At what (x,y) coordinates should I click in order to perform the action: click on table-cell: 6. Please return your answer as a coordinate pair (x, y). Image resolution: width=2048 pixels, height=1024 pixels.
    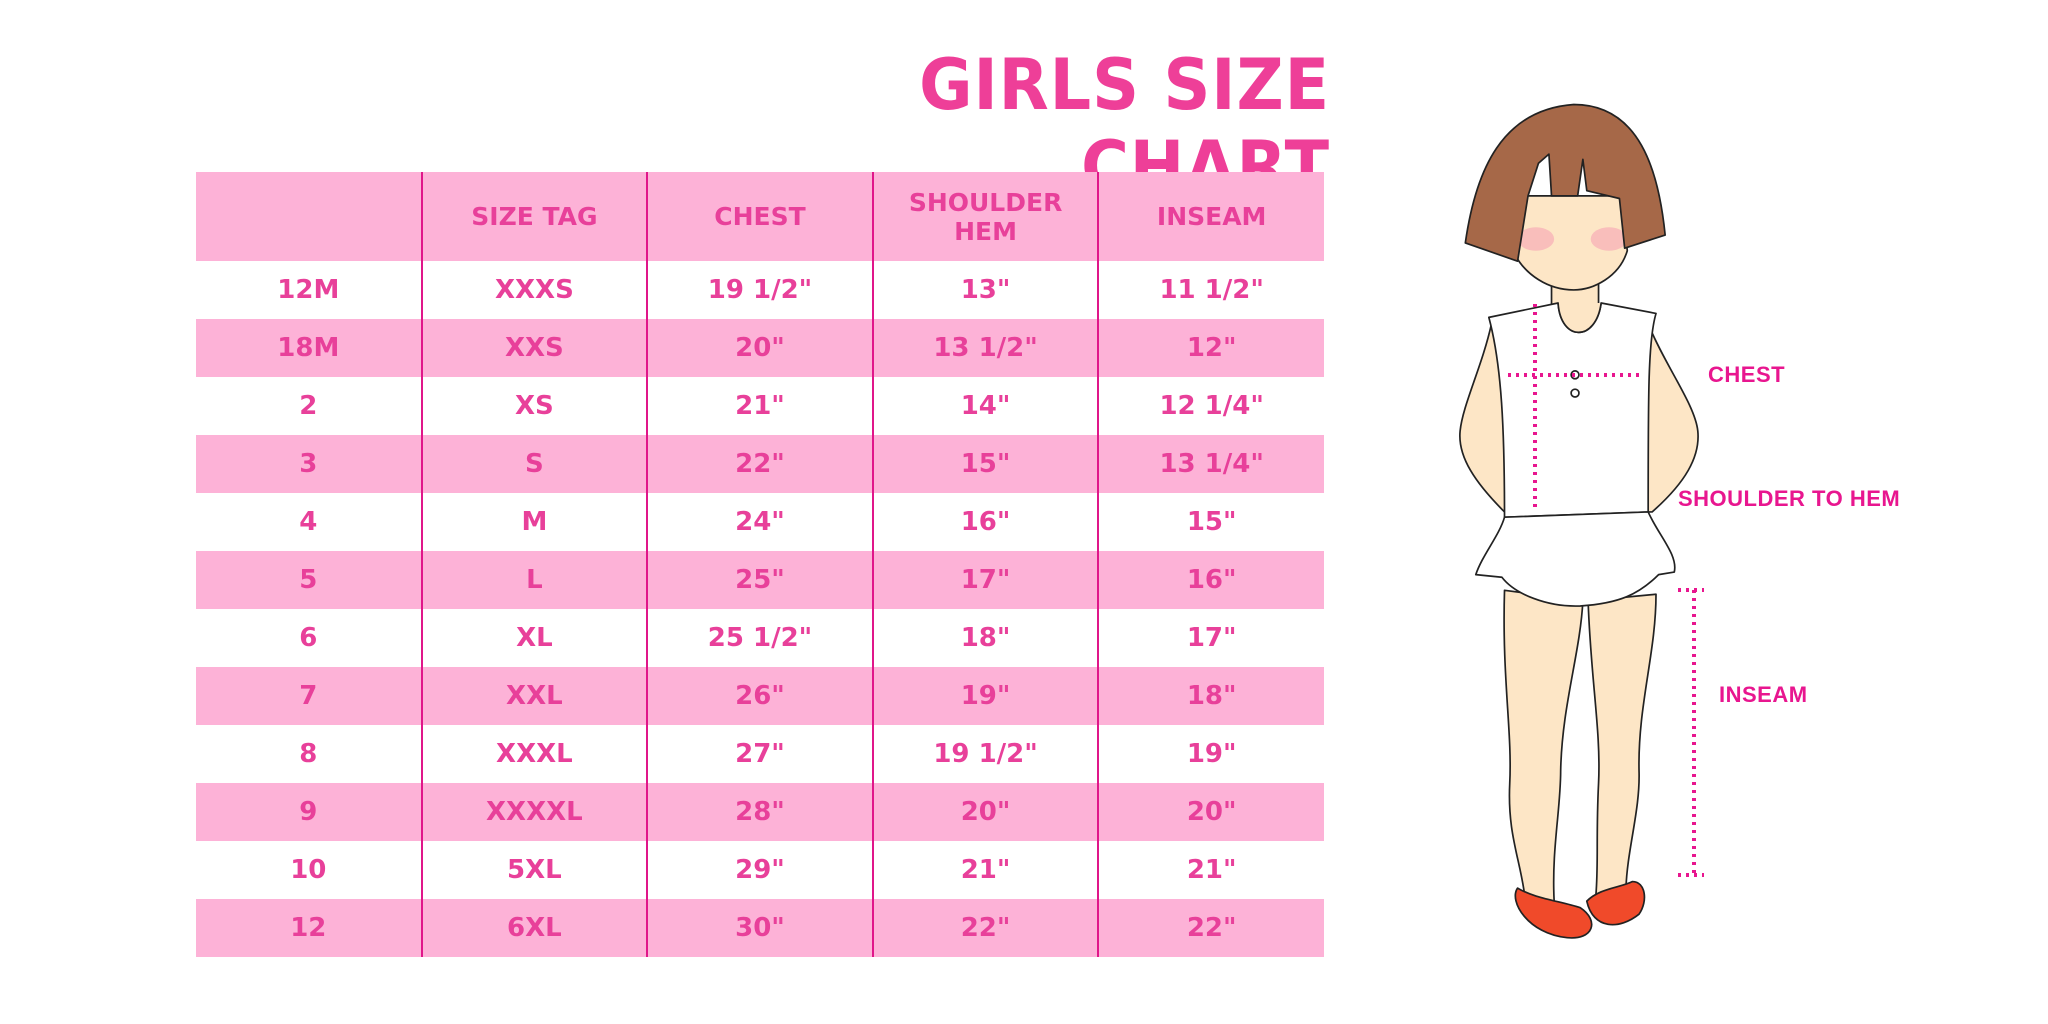
    Looking at the image, I should click on (308, 638).